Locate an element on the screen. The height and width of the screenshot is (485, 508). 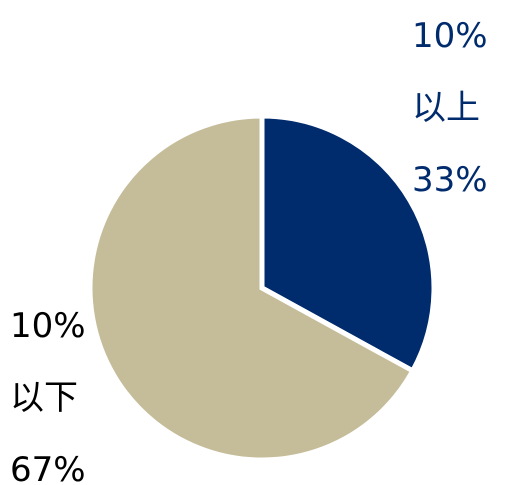
value-label: 67% is located at coordinates (48, 467).